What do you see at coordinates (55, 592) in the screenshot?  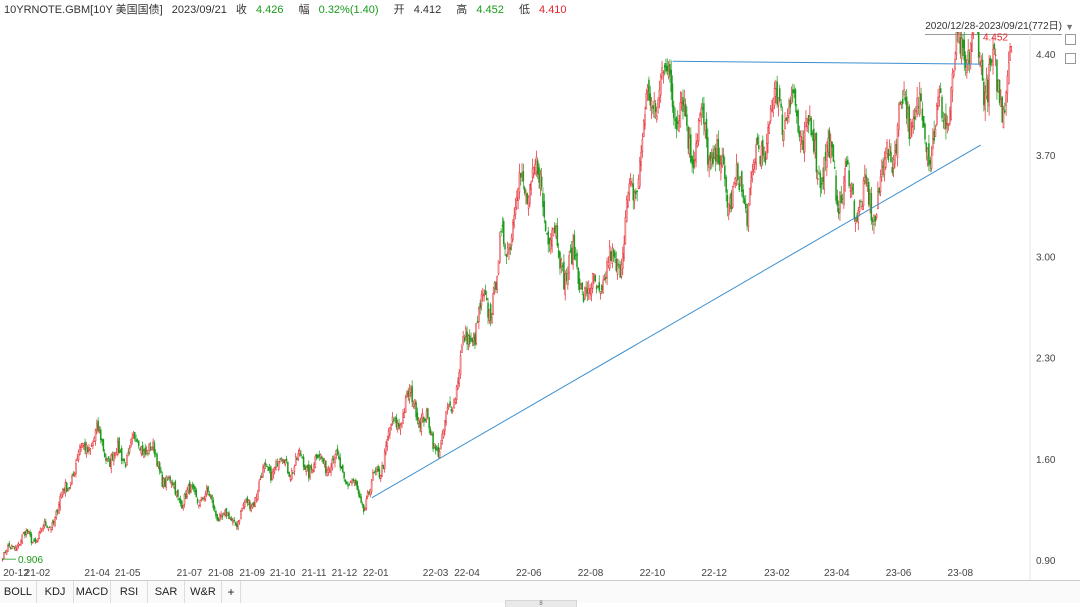 I see `tab-kdj: KDJ` at bounding box center [55, 592].